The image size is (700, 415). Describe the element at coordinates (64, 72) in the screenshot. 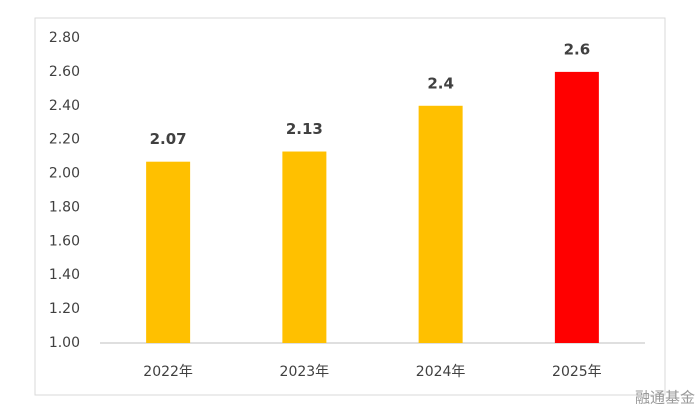

I see `y-tick-label: 2.60` at that location.